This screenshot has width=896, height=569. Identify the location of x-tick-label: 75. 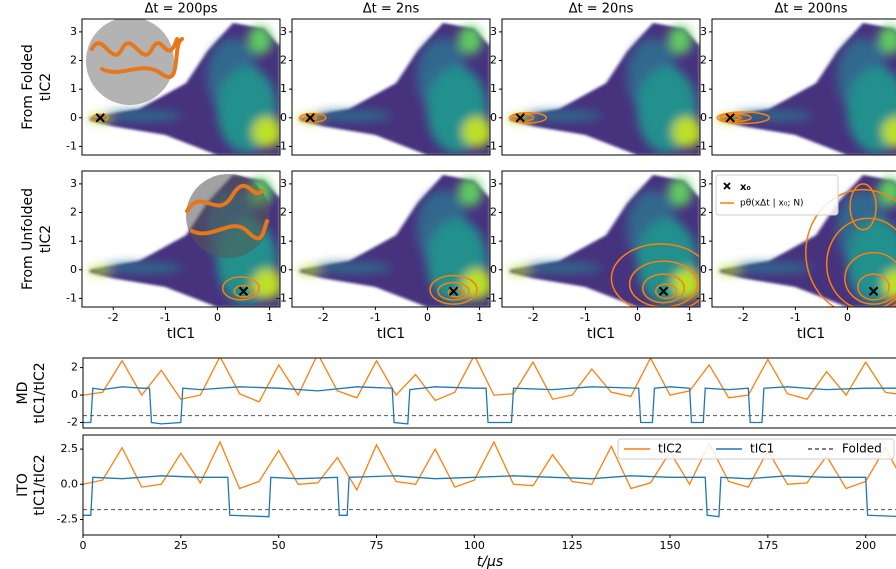
(377, 545).